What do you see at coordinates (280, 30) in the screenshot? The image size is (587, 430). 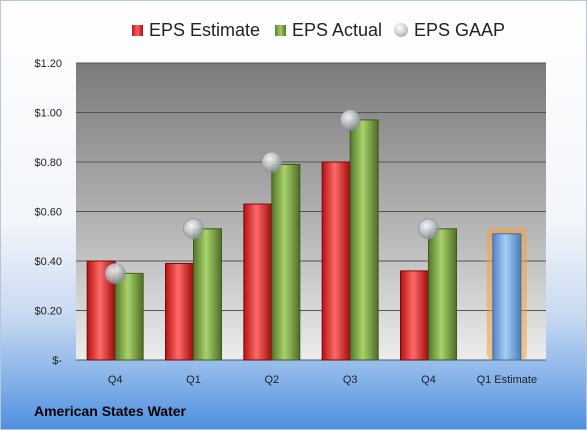 I see `legend-swatch-eps-actual` at bounding box center [280, 30].